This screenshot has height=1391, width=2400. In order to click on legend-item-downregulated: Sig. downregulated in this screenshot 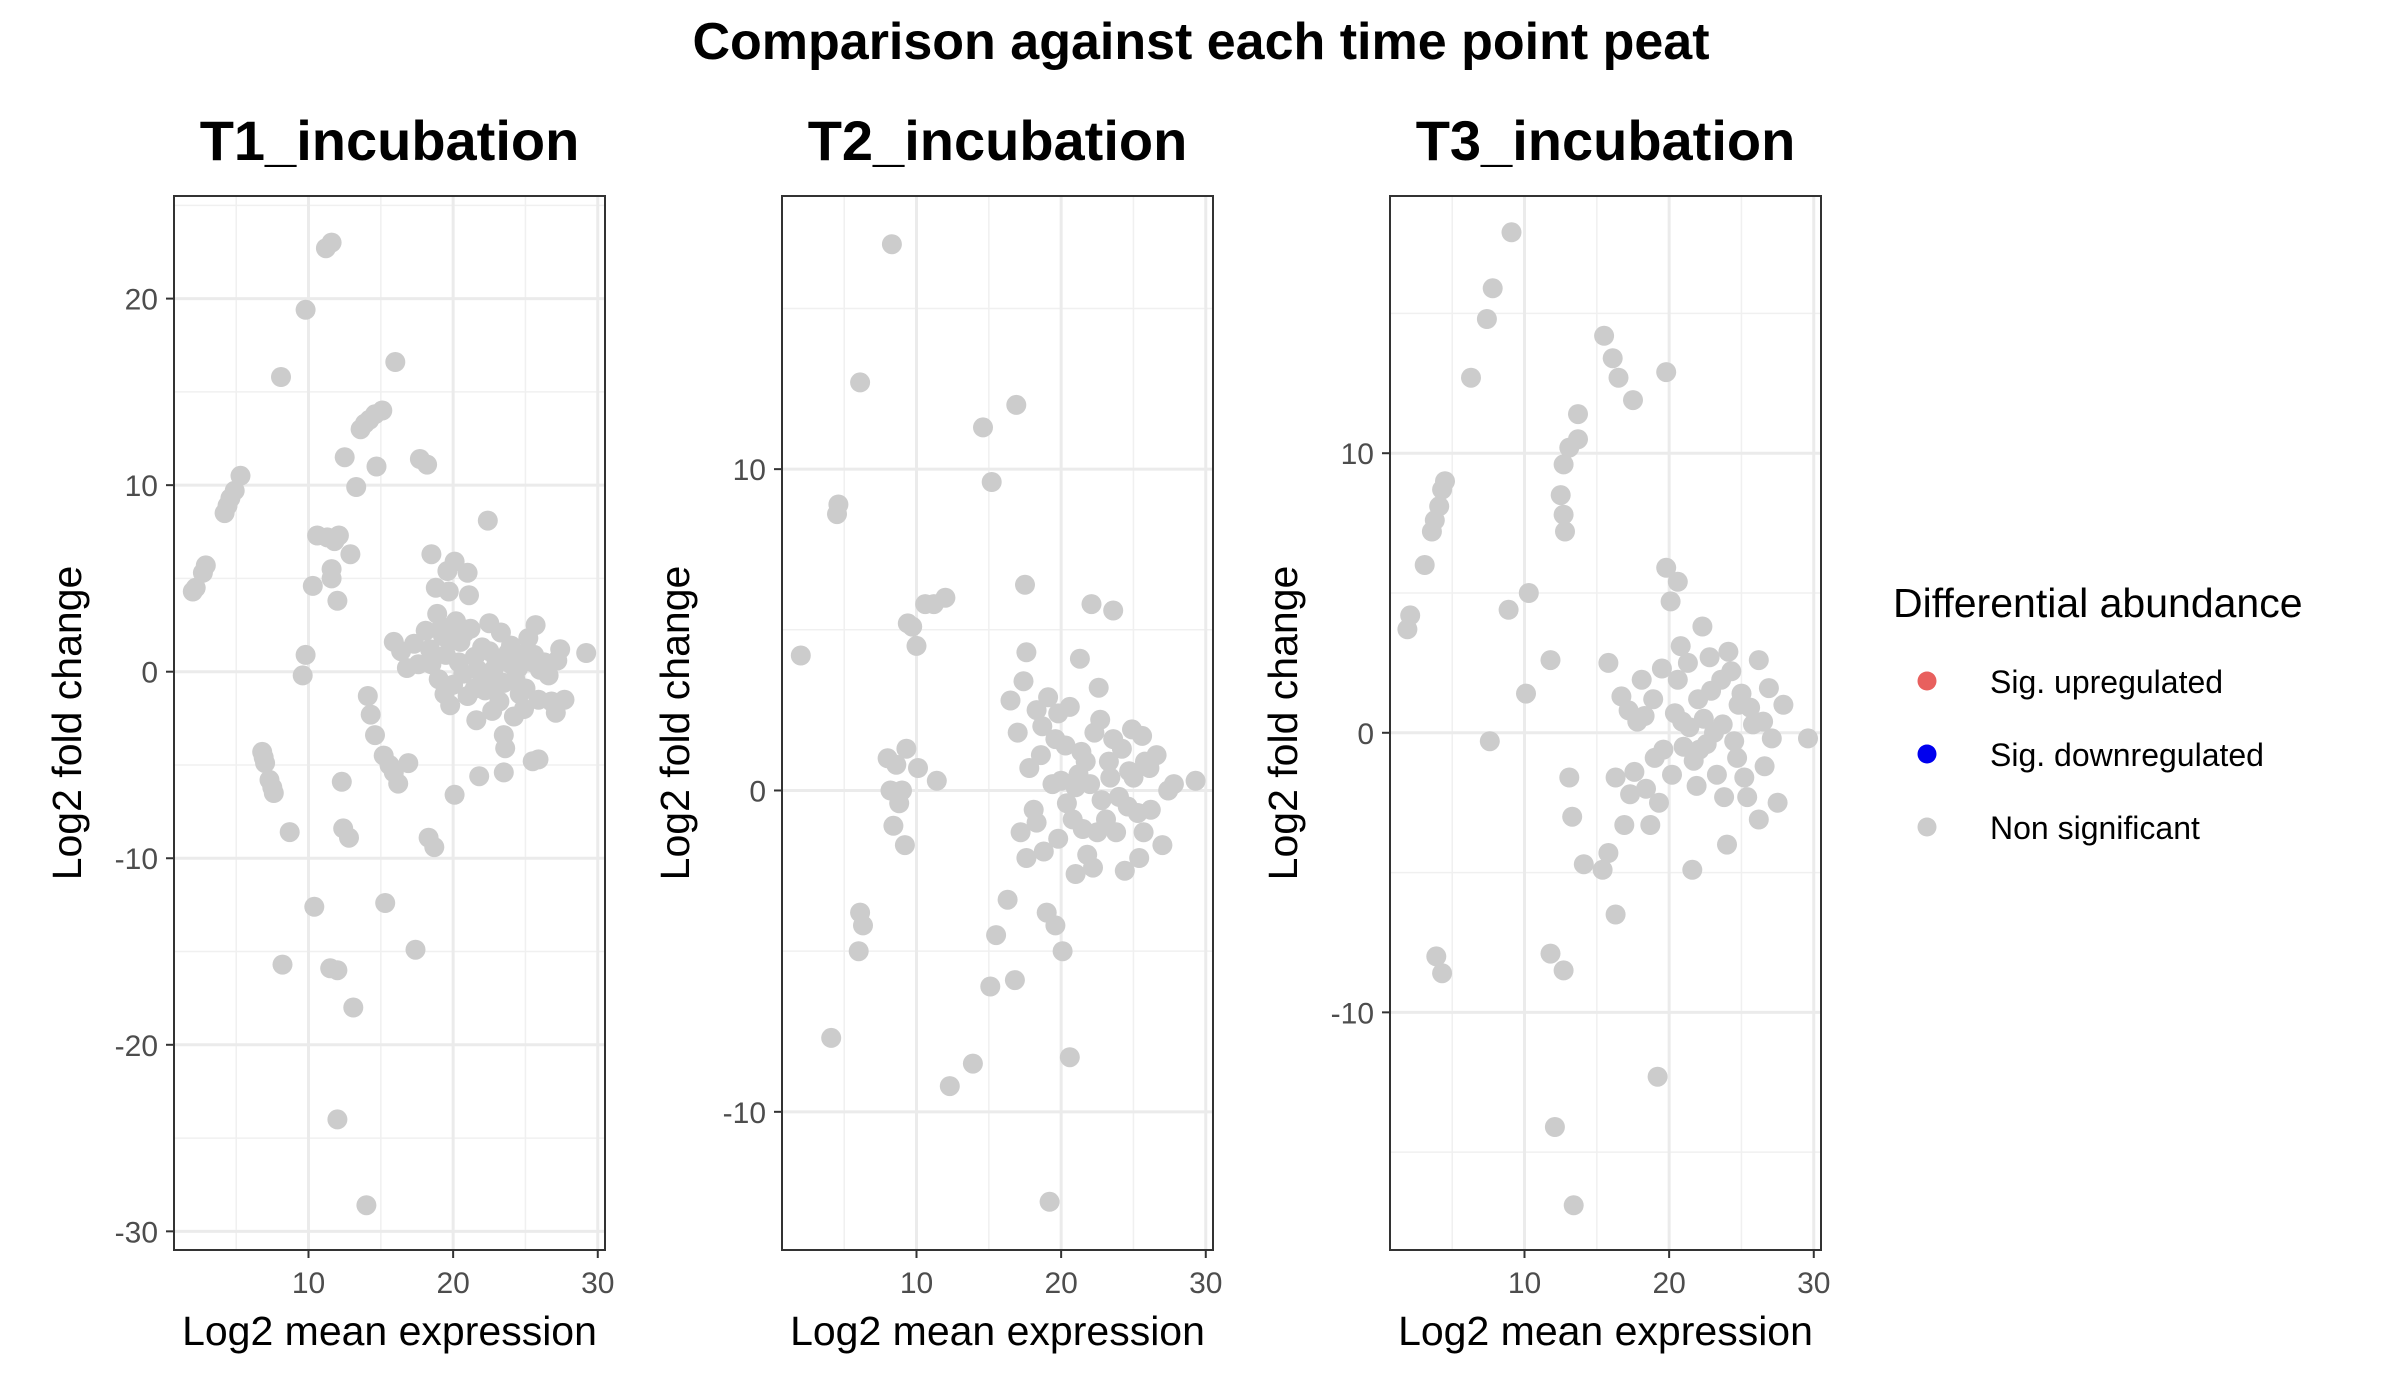, I will do `click(2090, 755)`.